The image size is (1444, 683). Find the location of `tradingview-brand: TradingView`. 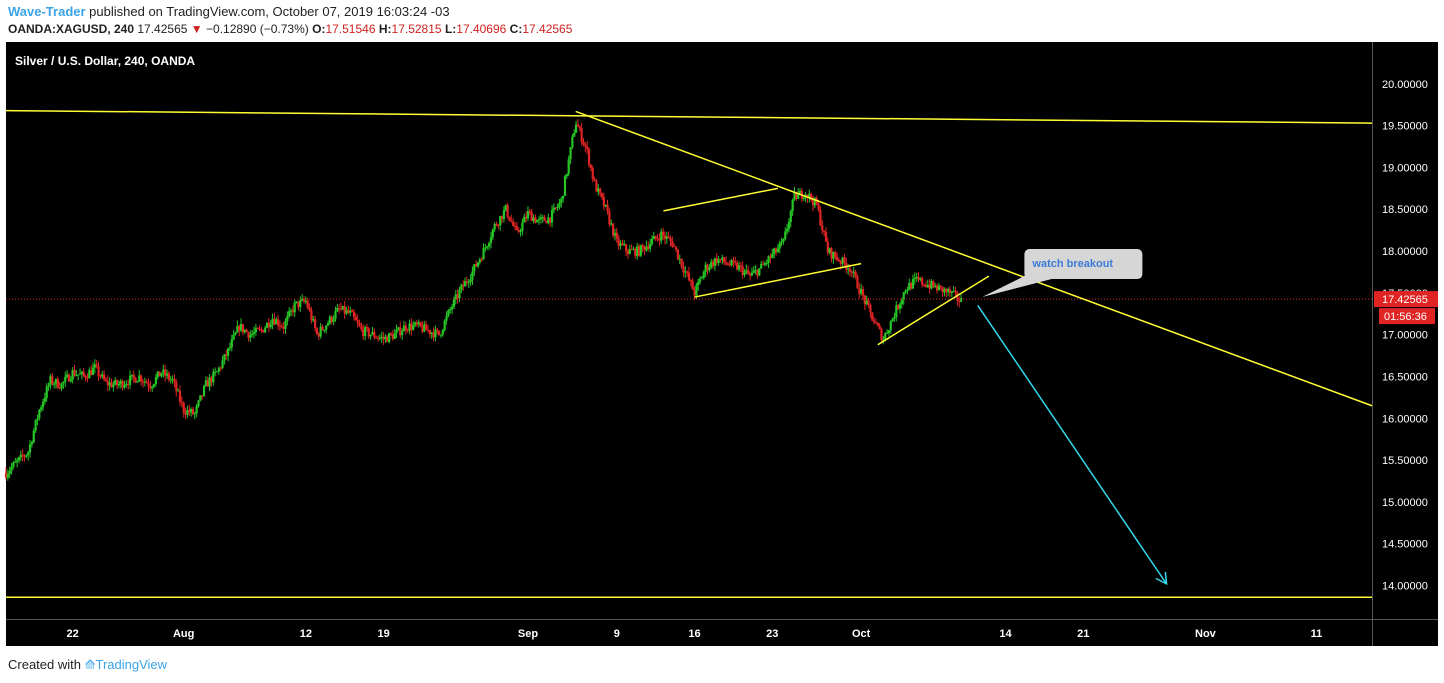

tradingview-brand: TradingView is located at coordinates (131, 664).